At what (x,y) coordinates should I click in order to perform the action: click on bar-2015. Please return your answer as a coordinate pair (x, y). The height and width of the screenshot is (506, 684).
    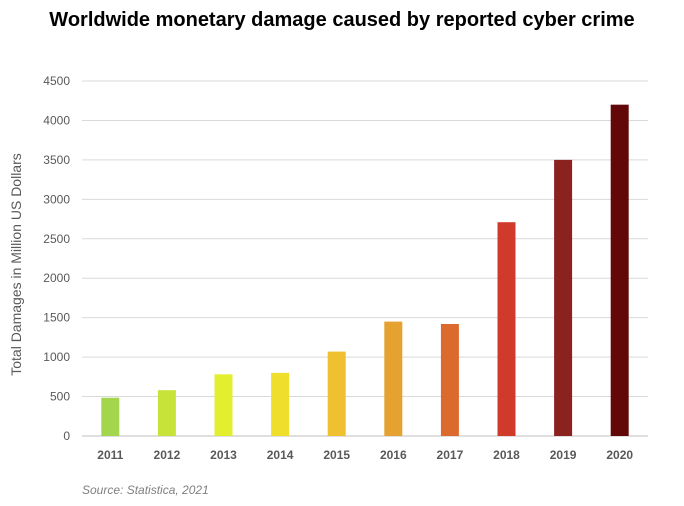
    Looking at the image, I should click on (336, 393).